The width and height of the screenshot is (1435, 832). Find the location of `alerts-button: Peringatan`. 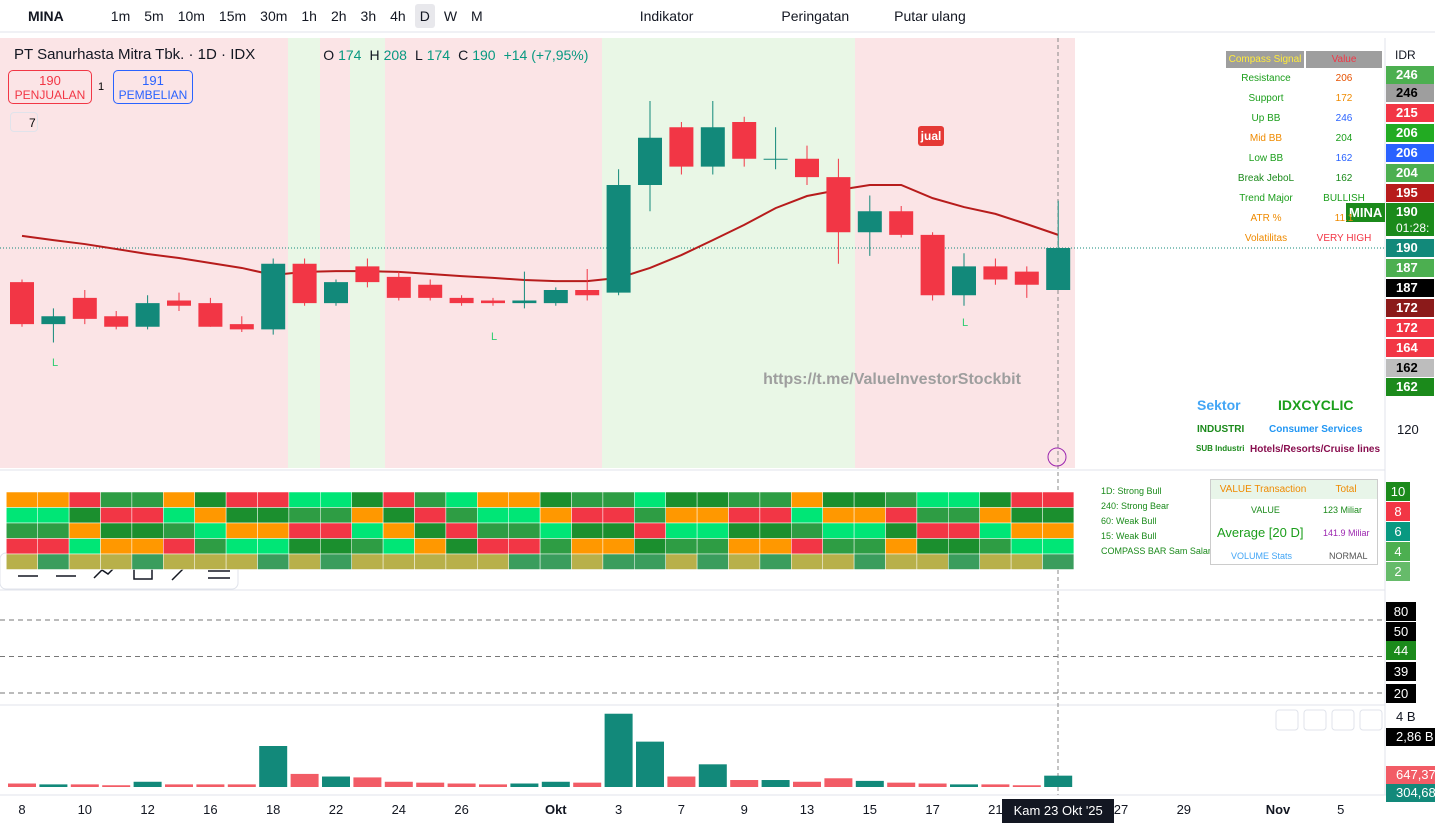

alerts-button: Peringatan is located at coordinates (815, 16).